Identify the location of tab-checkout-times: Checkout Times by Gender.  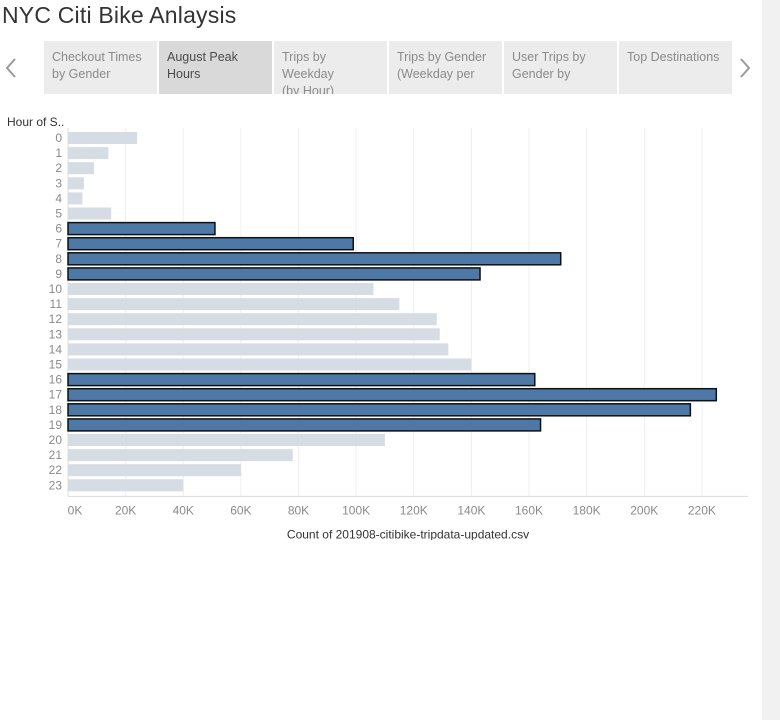
(100, 67).